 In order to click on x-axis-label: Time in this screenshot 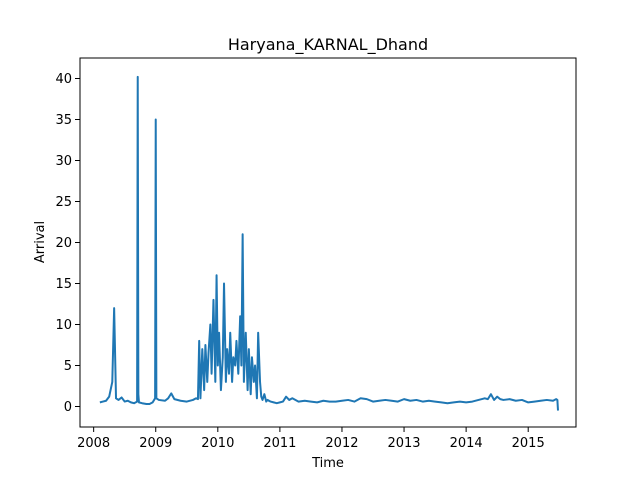, I will do `click(327, 463)`.